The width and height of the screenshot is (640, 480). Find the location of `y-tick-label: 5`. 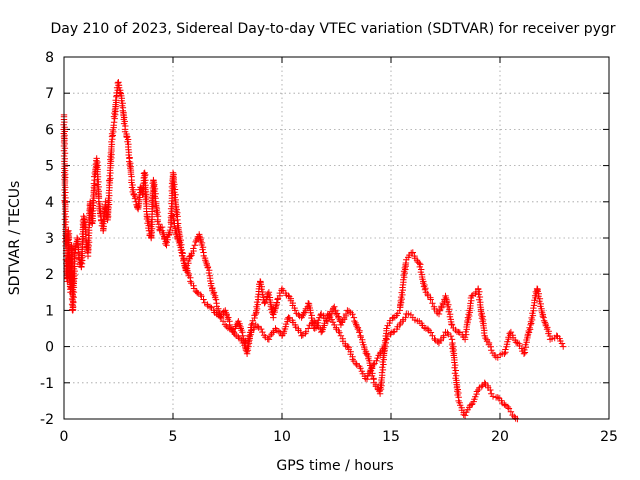

y-tick-label: 5 is located at coordinates (49, 167).